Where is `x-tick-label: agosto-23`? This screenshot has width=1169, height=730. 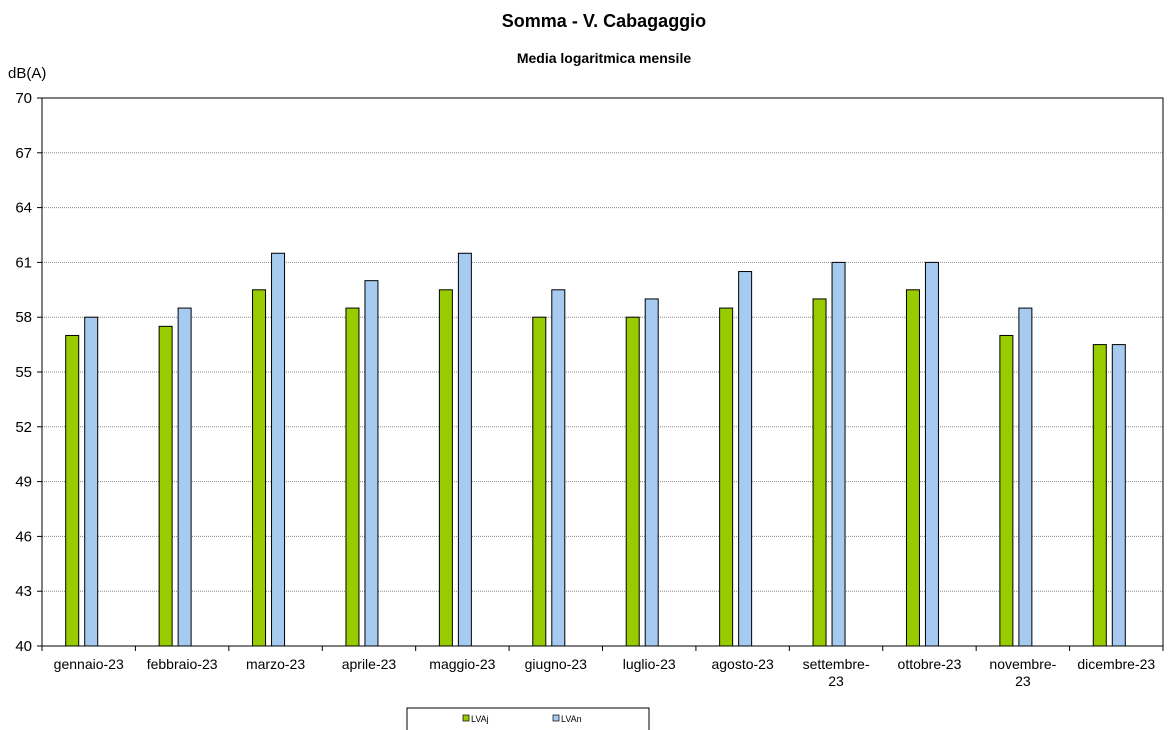
x-tick-label: agosto-23 is located at coordinates (742, 664).